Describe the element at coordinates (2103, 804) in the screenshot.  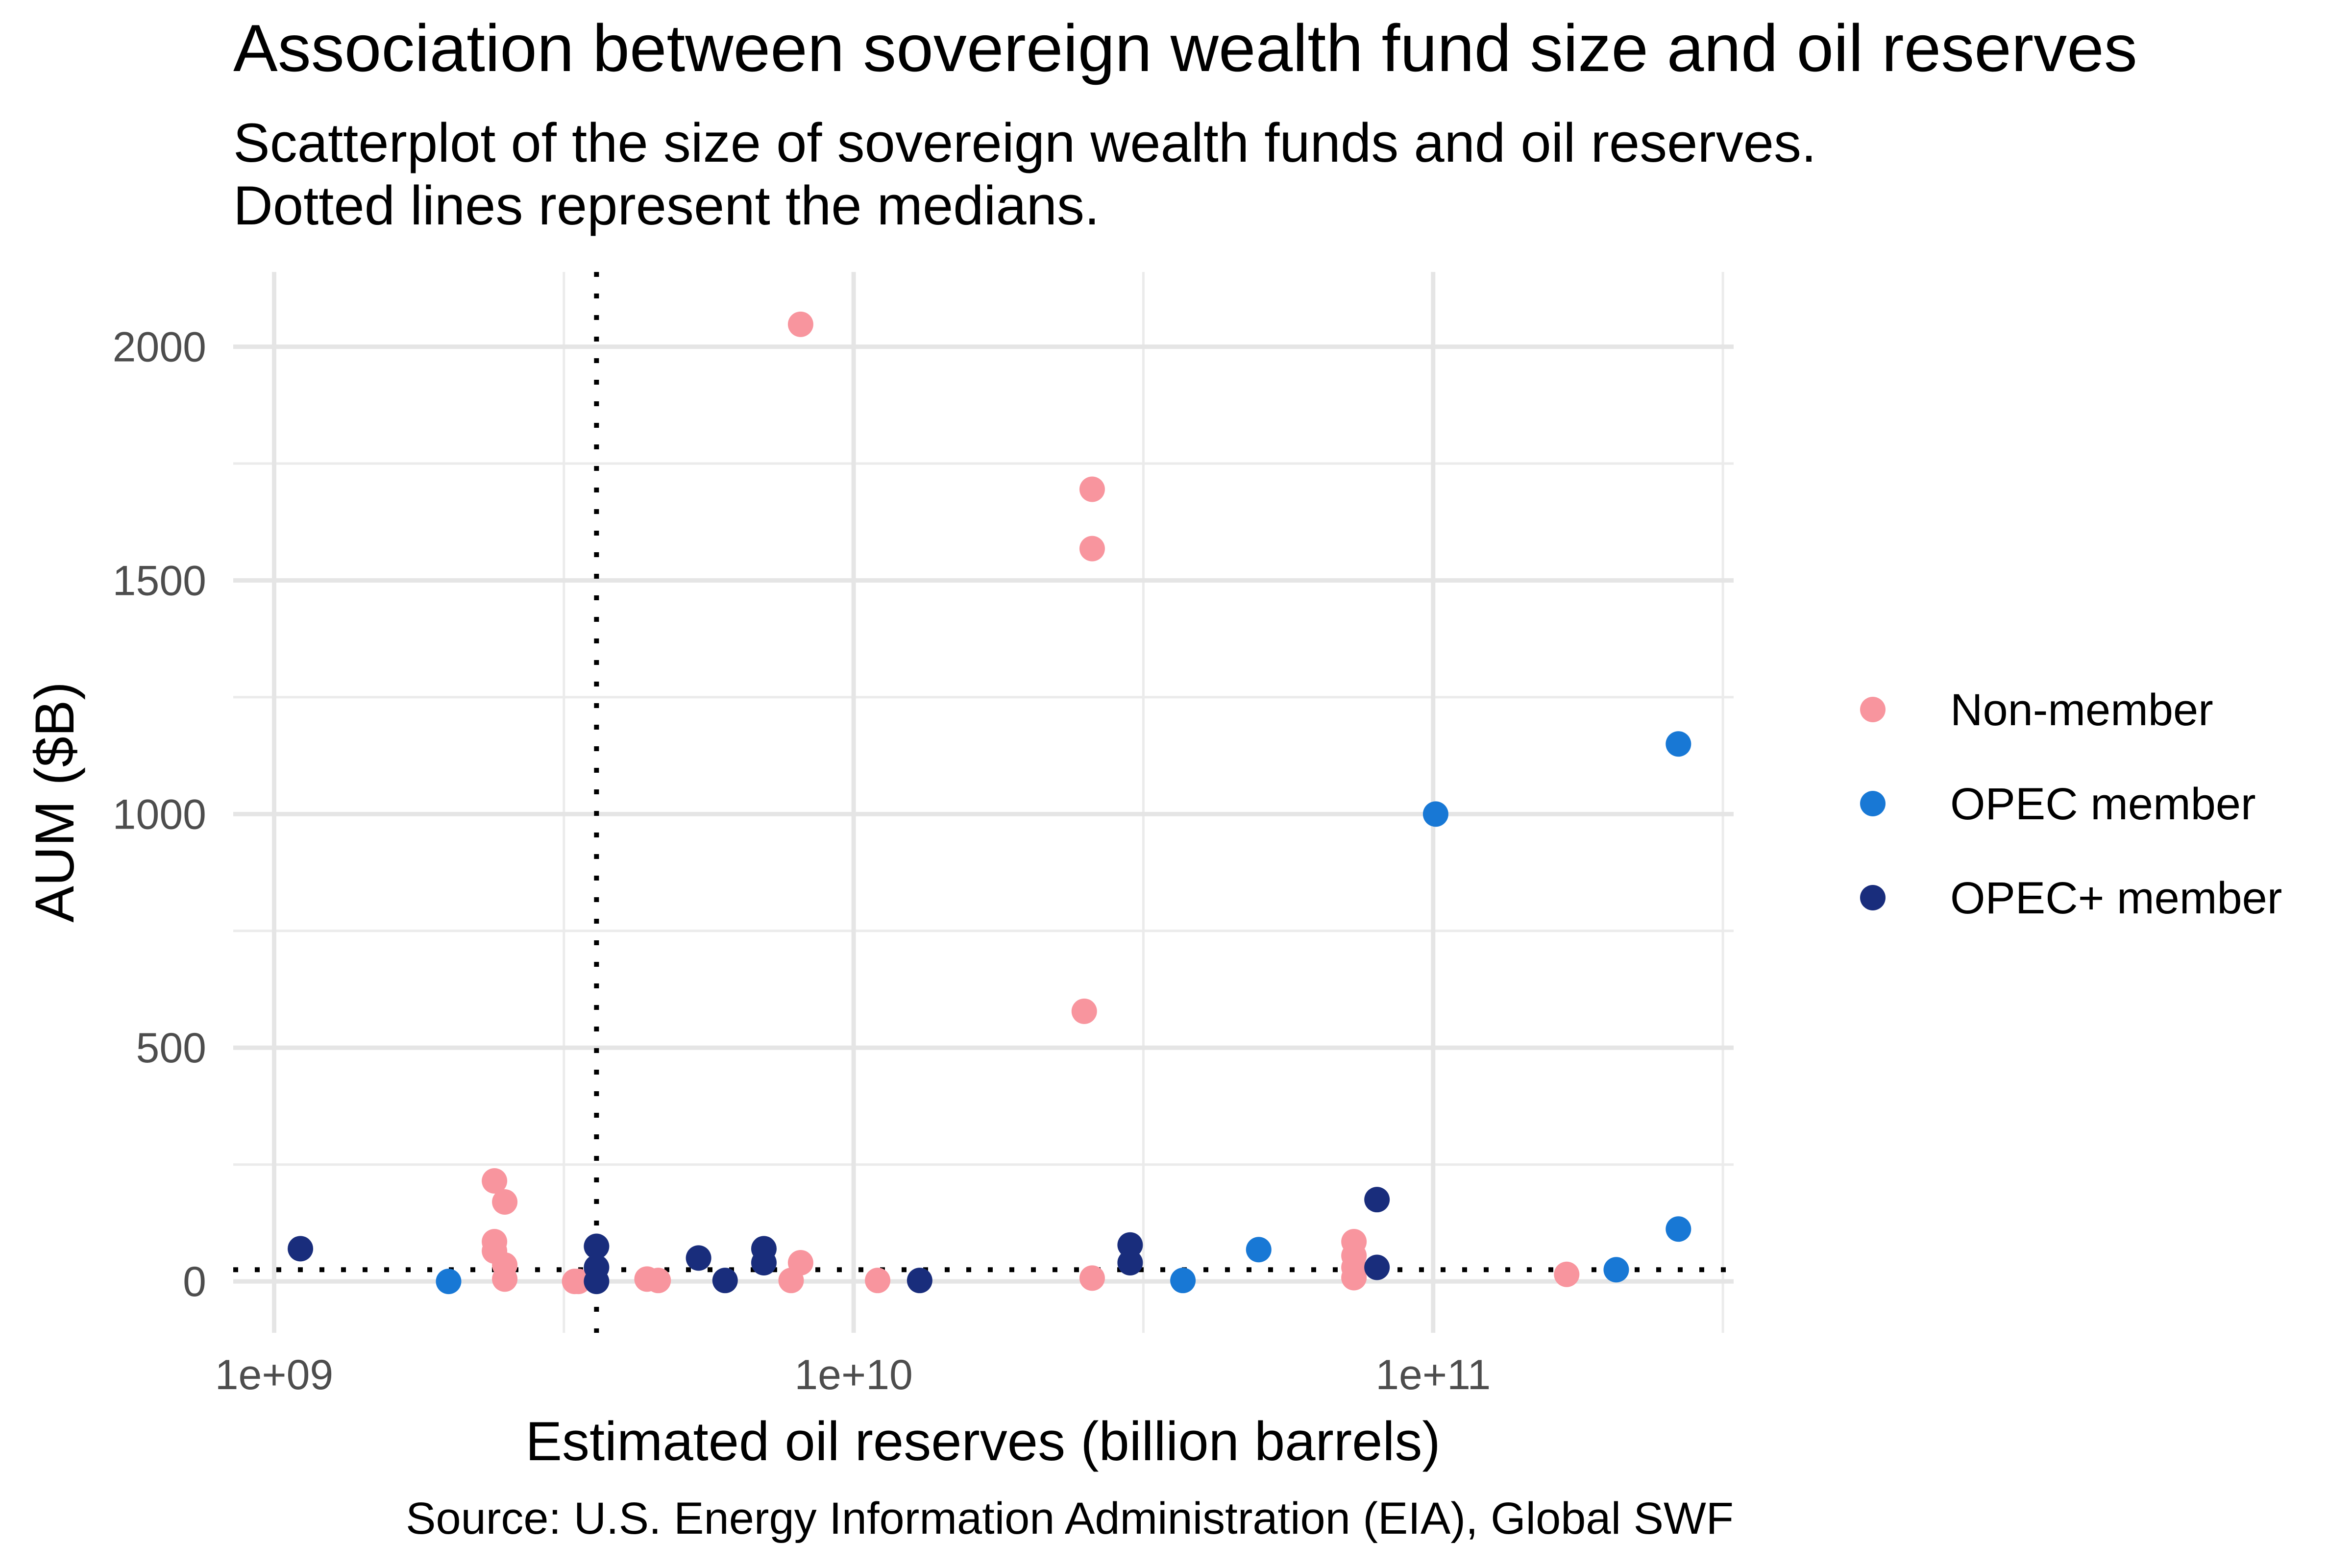
I see `legend-label: OPEC member` at that location.